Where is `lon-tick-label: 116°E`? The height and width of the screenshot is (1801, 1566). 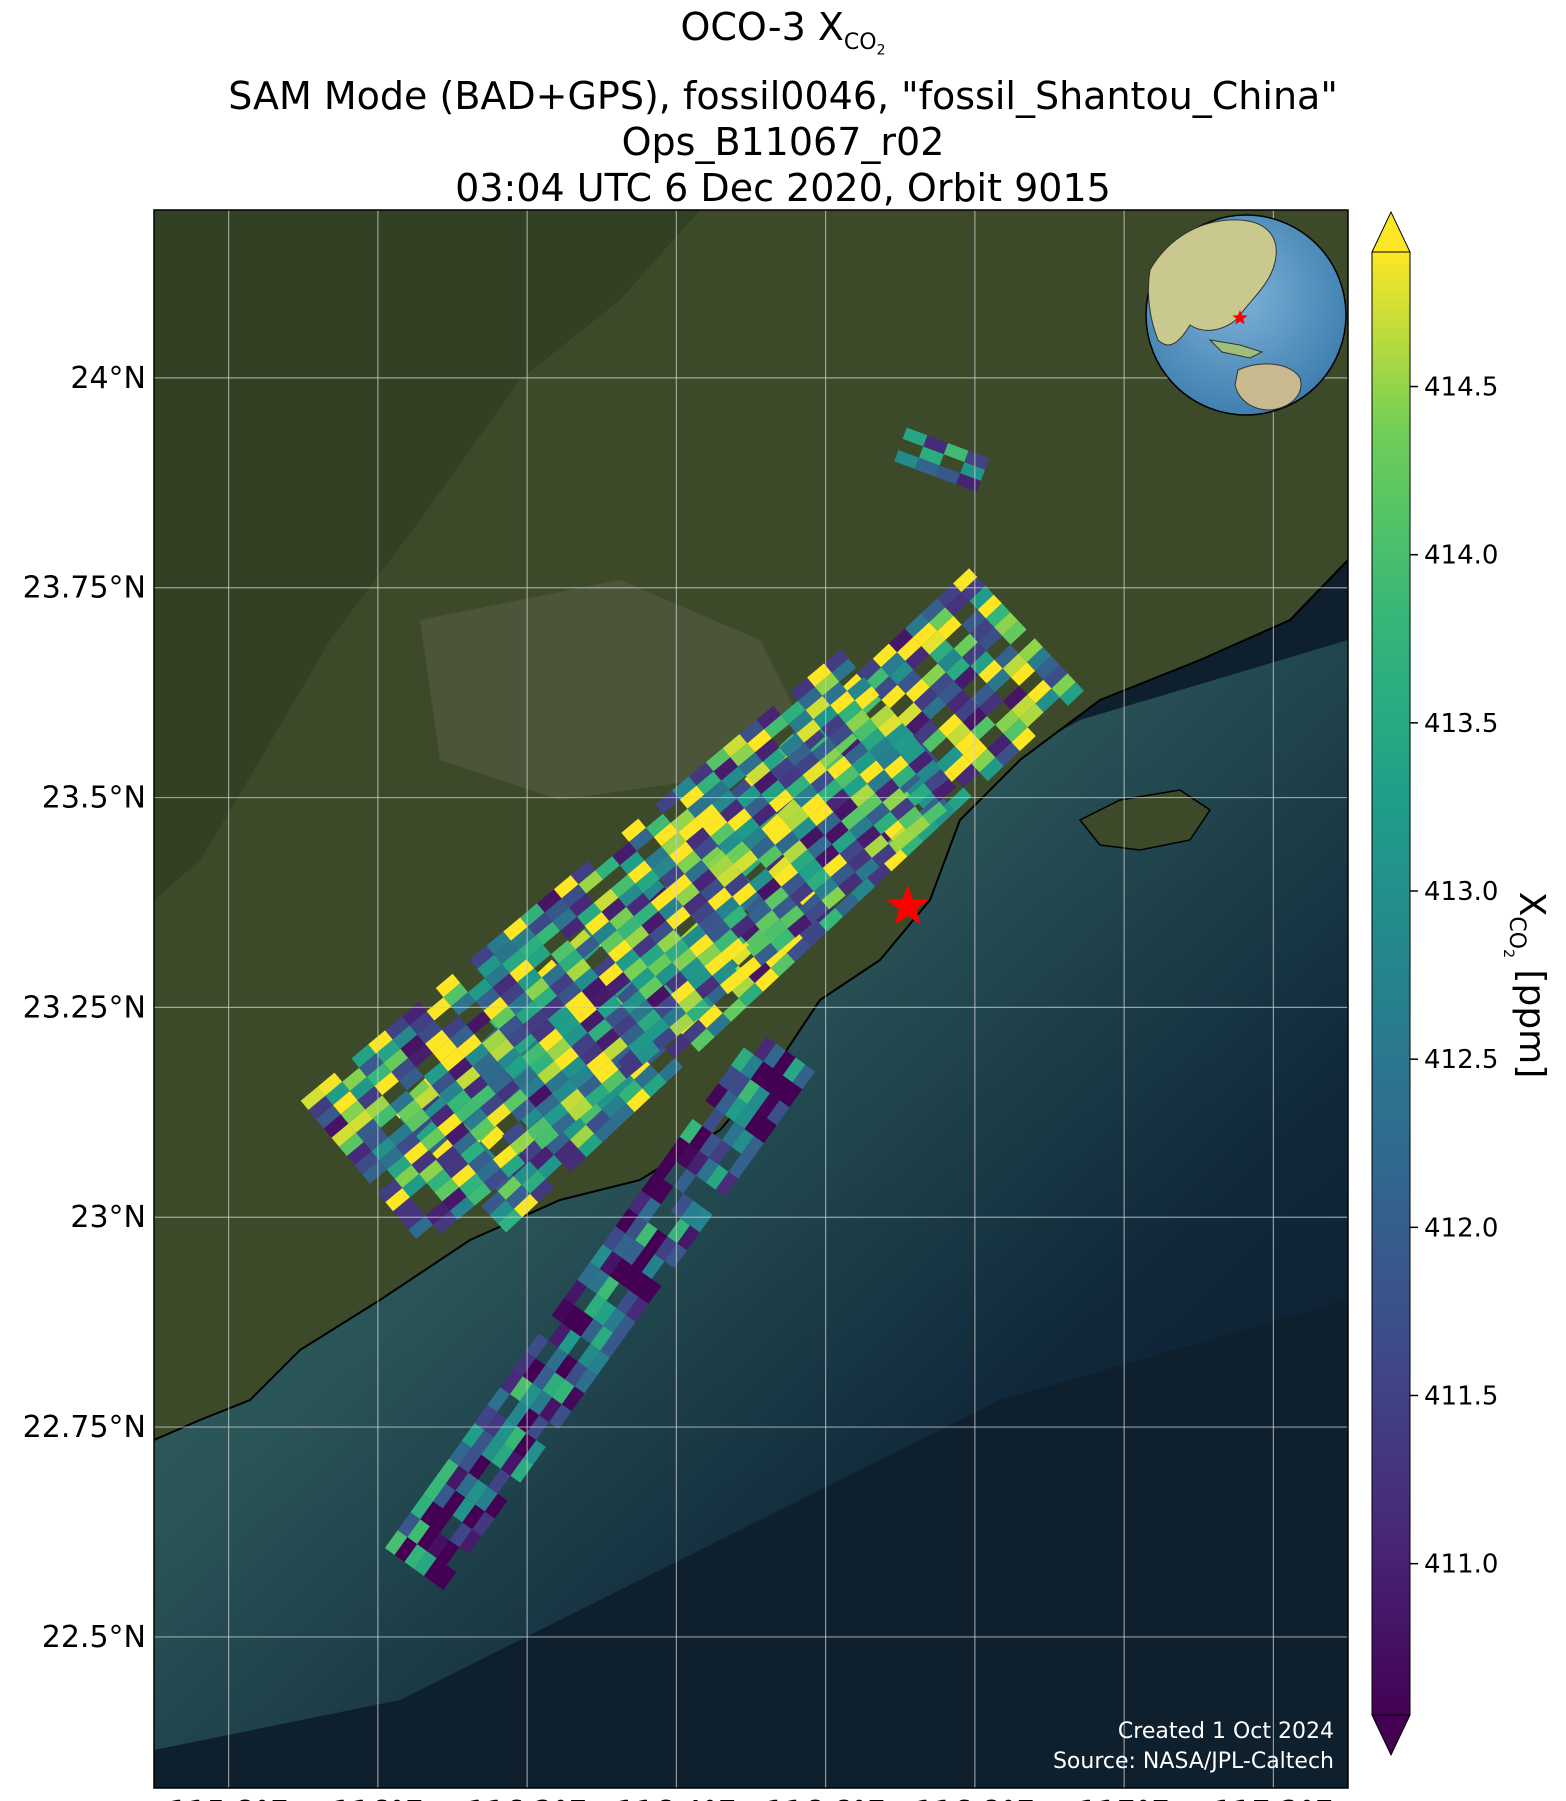 lon-tick-label: 116°E is located at coordinates (377, 1798).